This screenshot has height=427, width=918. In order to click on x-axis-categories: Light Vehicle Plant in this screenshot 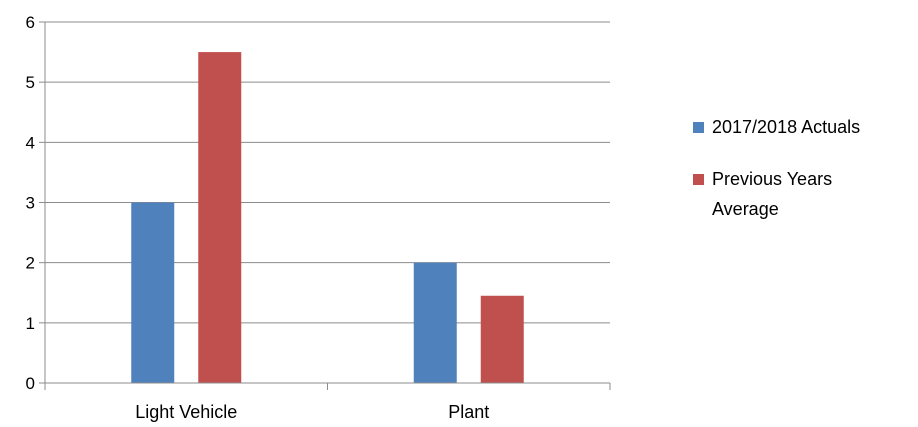, I will do `click(312, 412)`.